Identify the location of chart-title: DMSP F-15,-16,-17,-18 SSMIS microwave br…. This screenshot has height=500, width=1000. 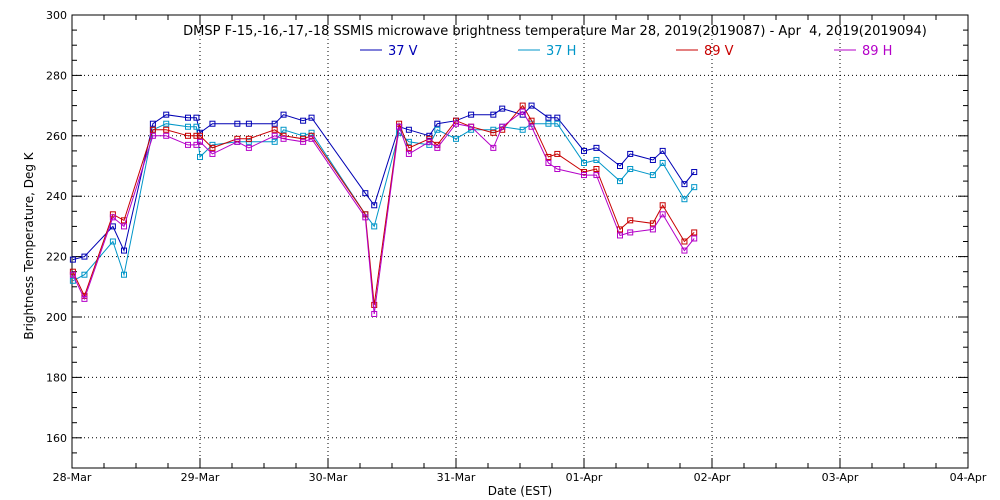
(555, 31).